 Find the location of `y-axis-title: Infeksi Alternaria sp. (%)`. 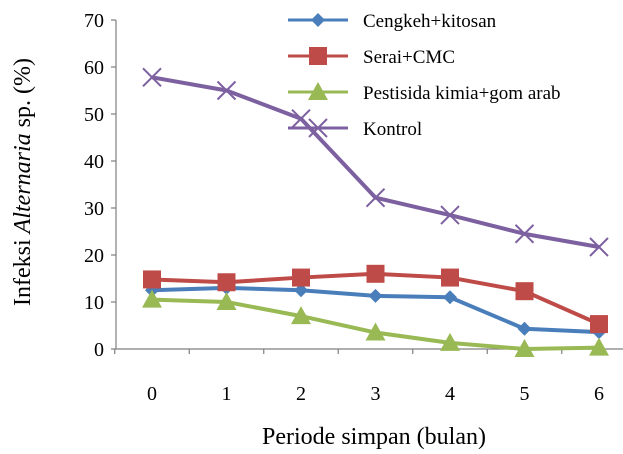

y-axis-title: Infeksi Alternaria sp. (%) is located at coordinates (23, 182).